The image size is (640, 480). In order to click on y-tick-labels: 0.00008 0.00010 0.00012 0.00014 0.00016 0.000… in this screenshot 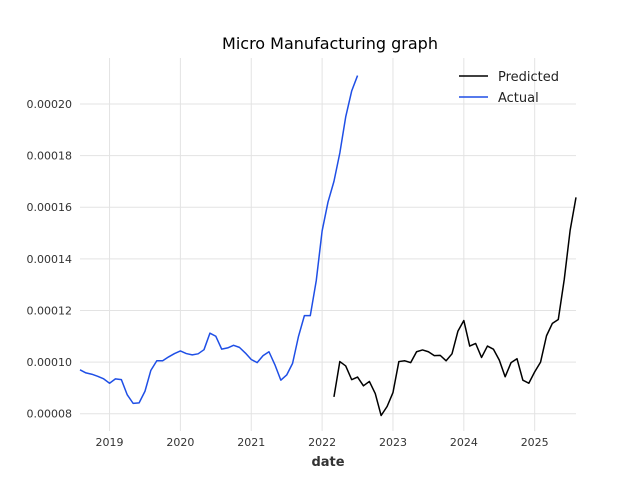, I will do `click(50, 259)`.